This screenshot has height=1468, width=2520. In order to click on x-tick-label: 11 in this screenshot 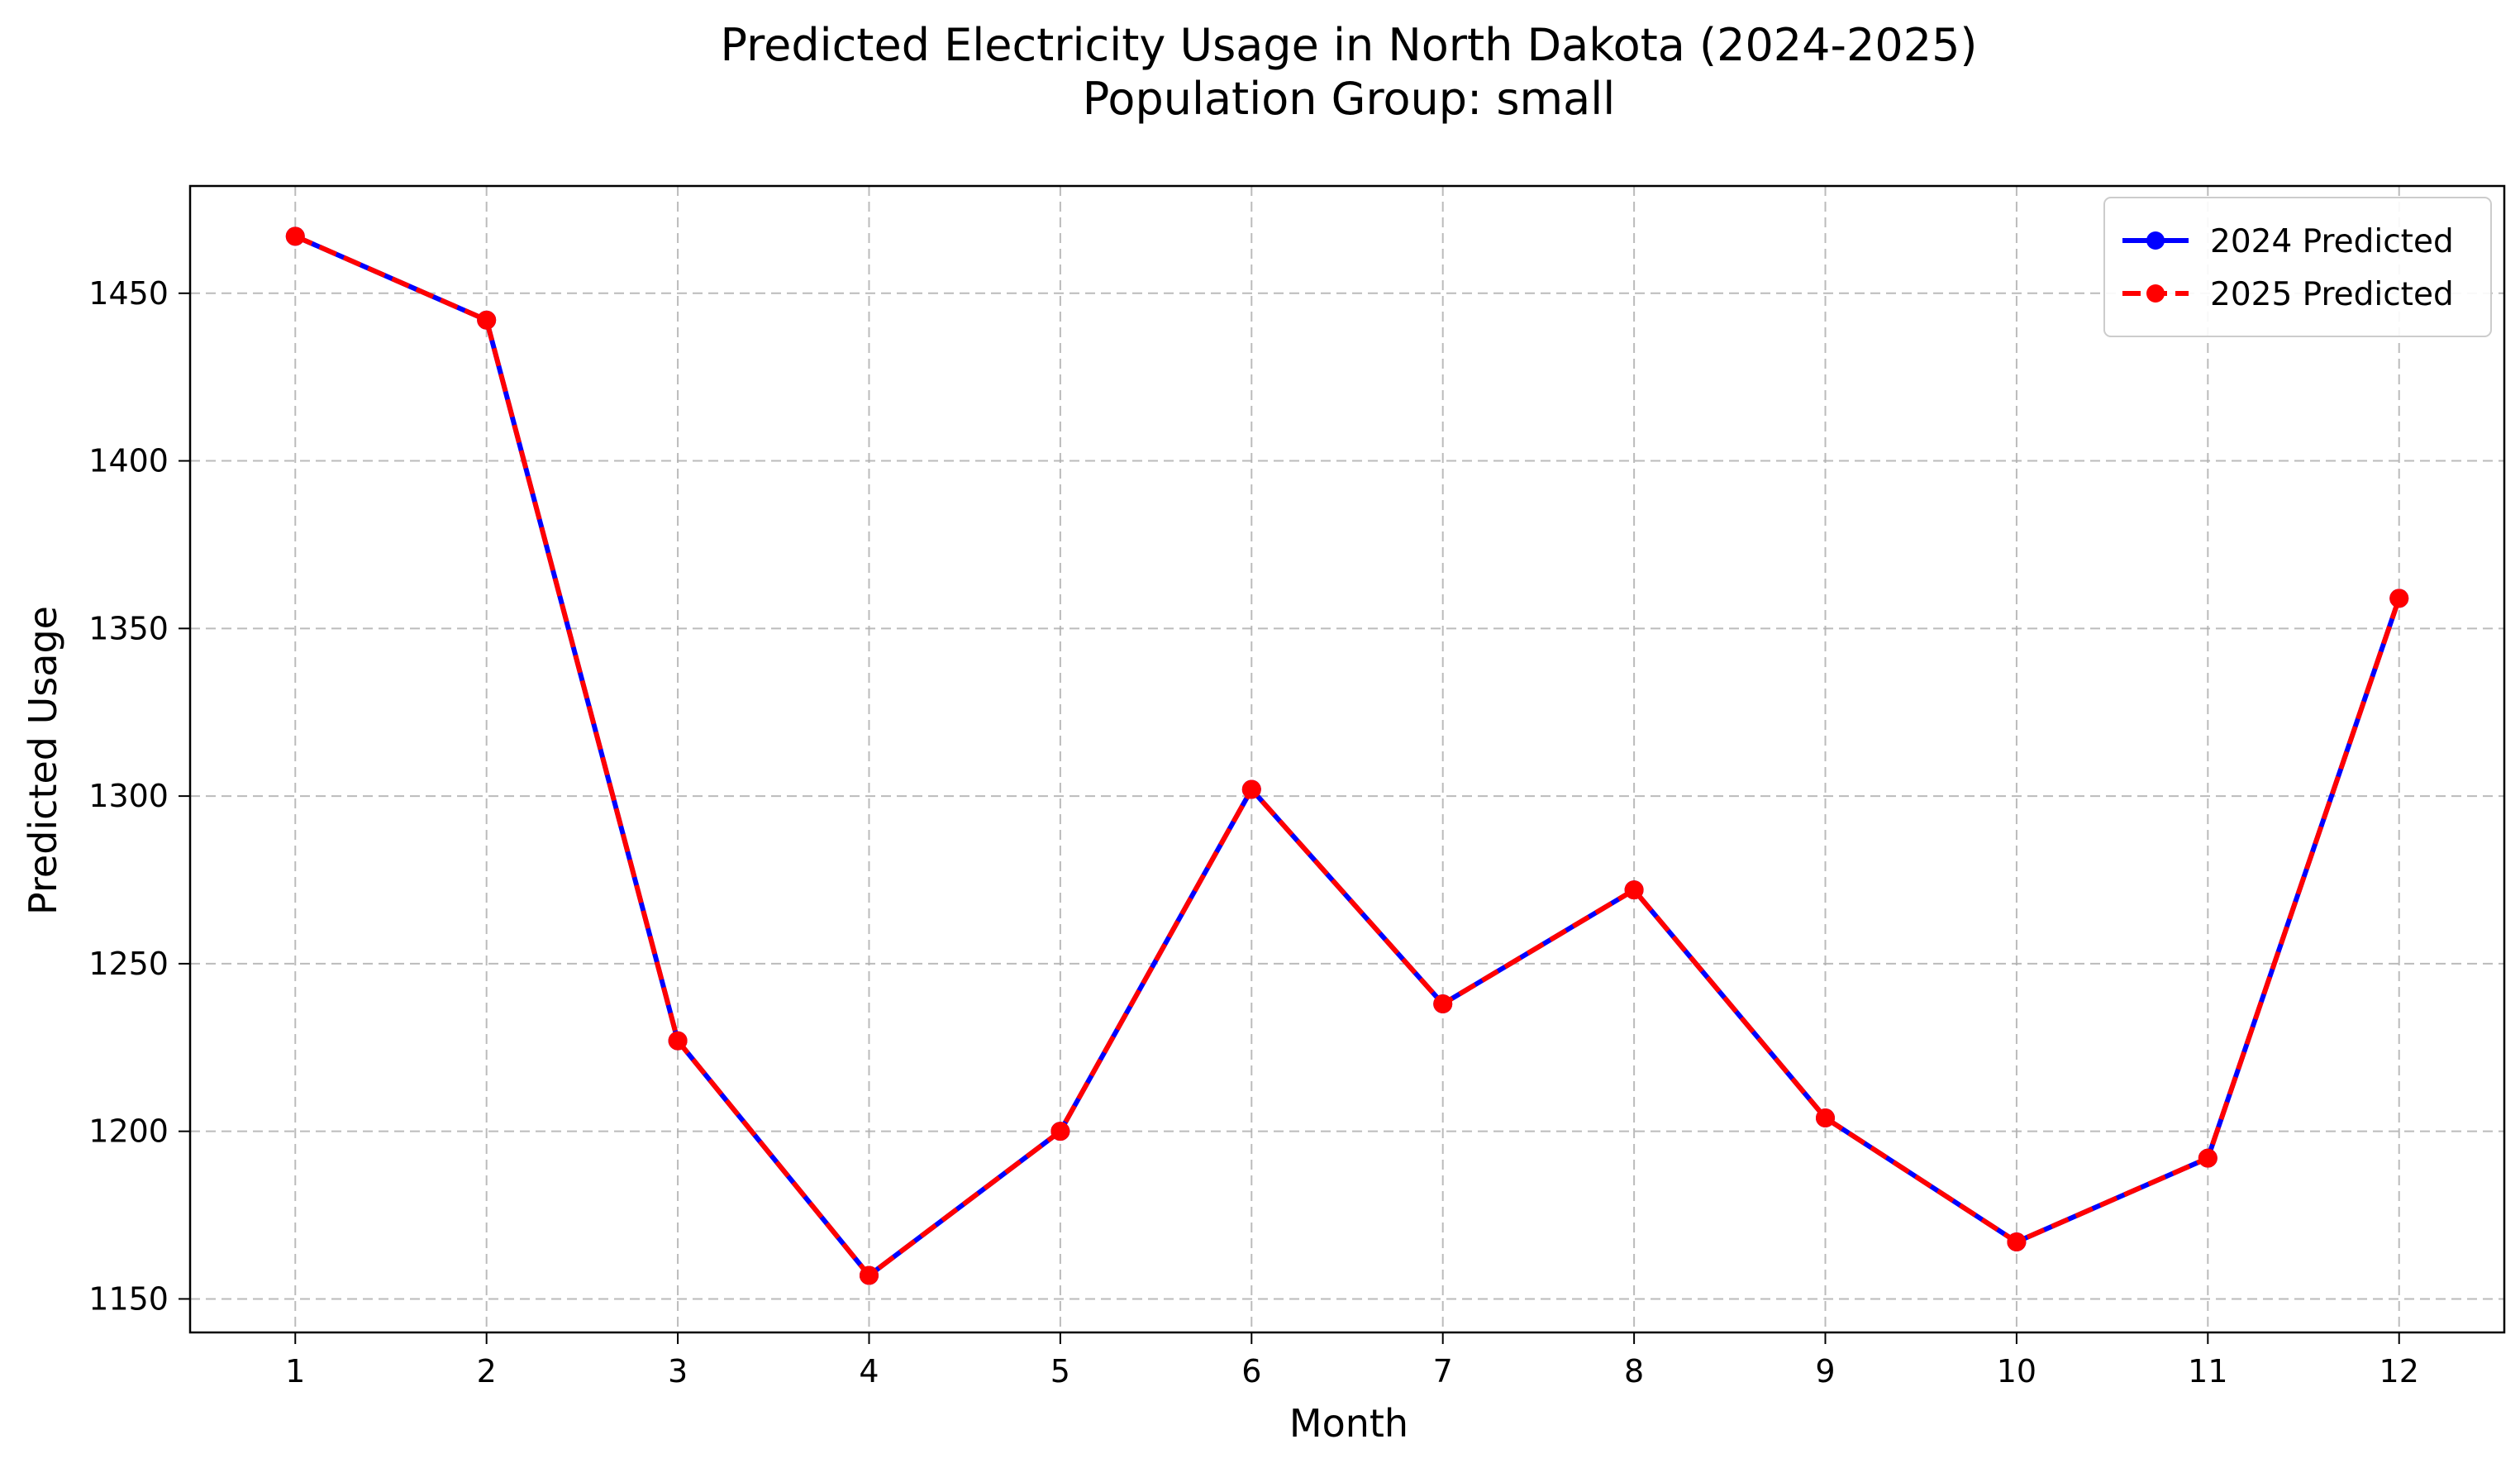, I will do `click(2207, 1371)`.